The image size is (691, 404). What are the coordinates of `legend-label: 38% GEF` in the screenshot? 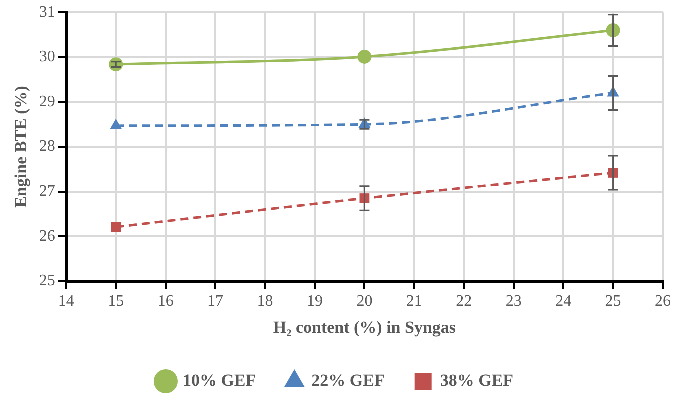 It's located at (477, 380).